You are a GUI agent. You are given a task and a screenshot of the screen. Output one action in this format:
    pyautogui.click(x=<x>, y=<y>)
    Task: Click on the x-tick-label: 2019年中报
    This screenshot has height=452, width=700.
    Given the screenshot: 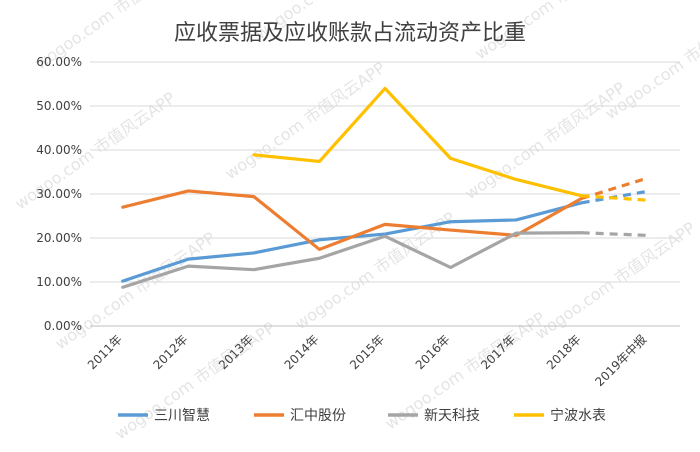 What is the action you would take?
    pyautogui.click(x=621, y=361)
    